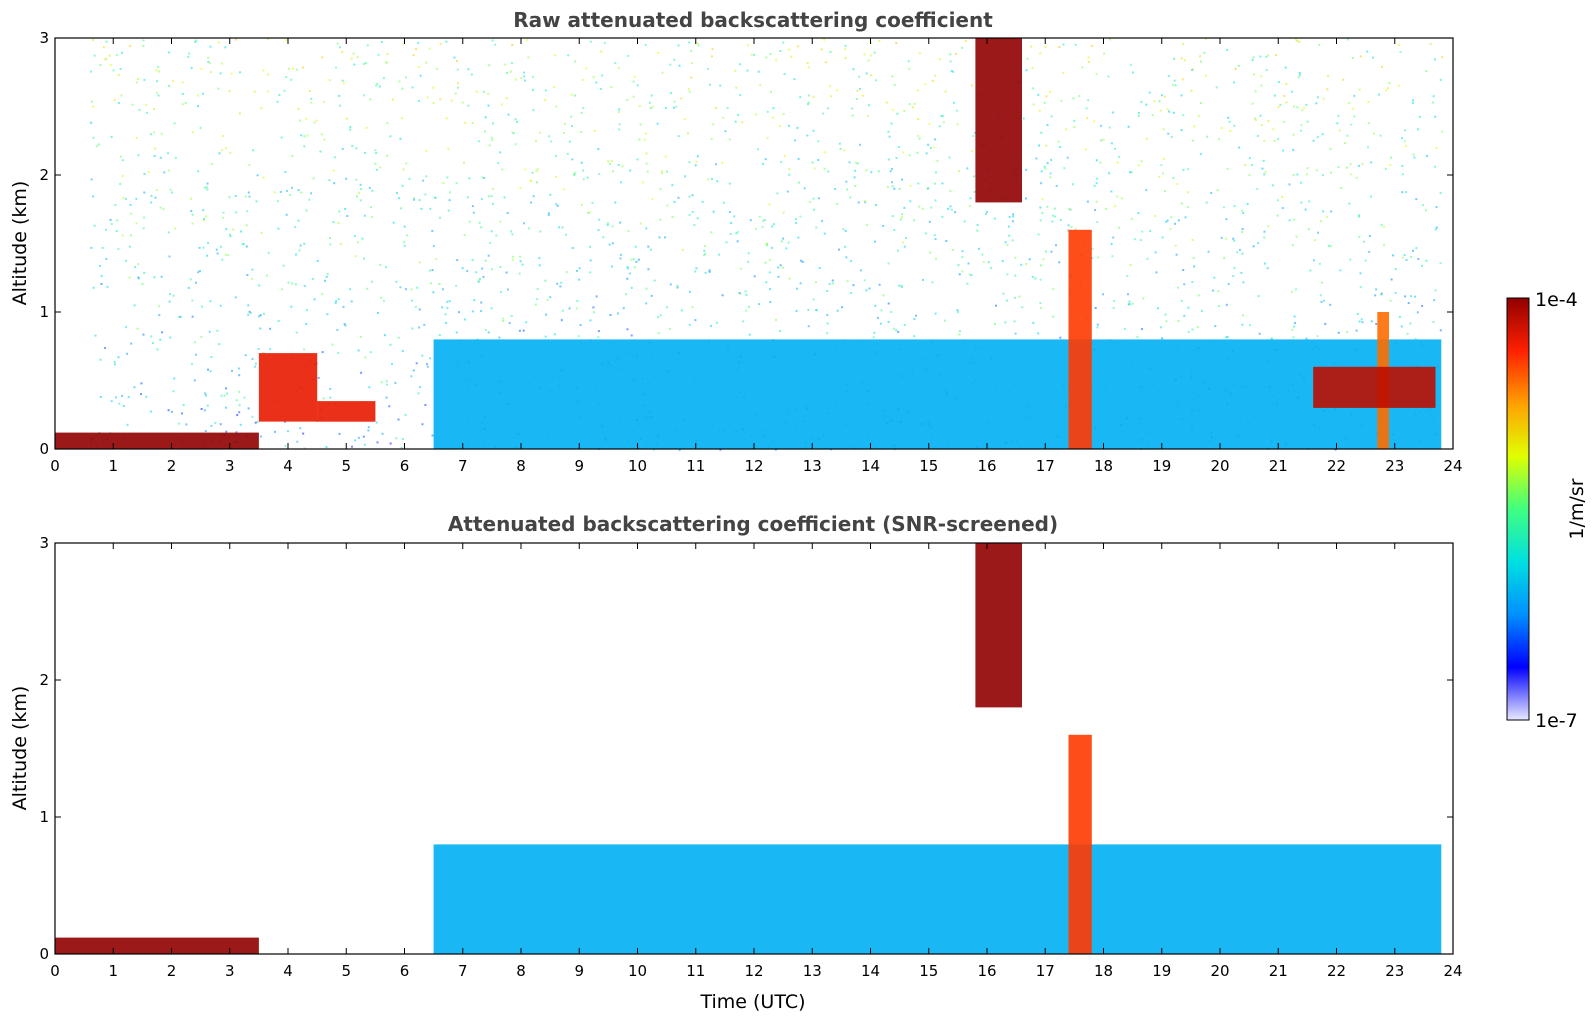 This screenshot has height=1020, width=1595. Describe the element at coordinates (44, 312) in the screenshot. I see `y-tick-label: 1` at that location.